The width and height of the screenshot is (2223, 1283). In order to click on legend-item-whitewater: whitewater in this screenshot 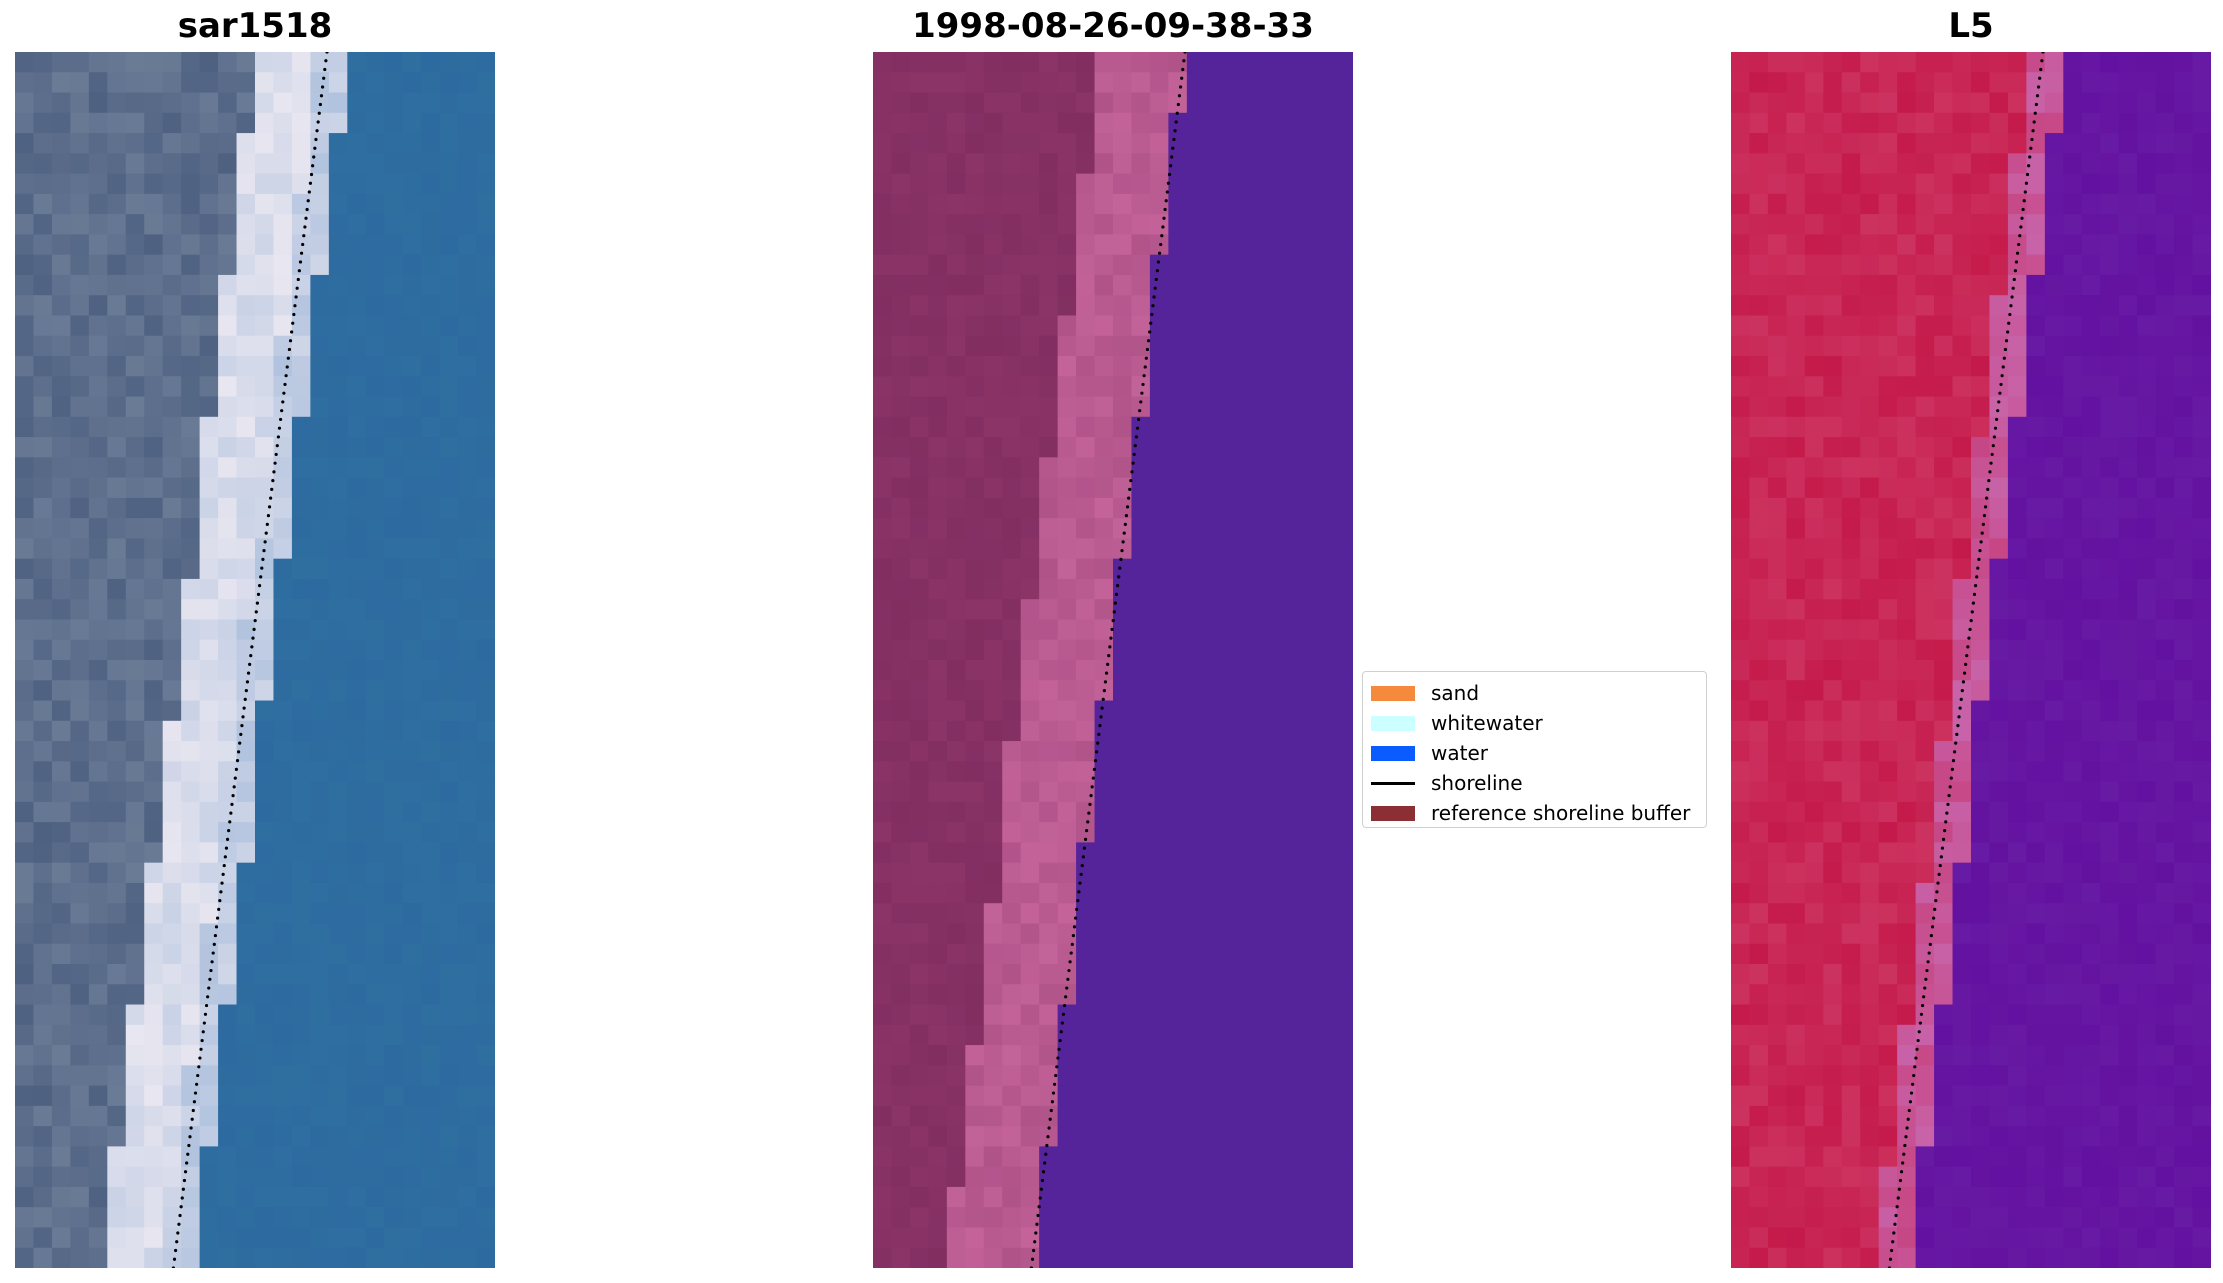, I will do `click(1534, 723)`.